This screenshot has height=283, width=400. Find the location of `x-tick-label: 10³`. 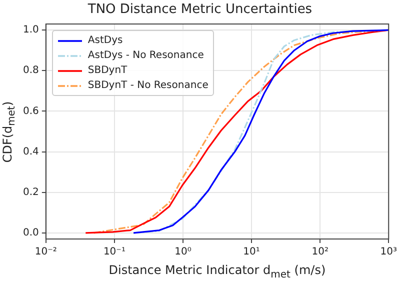

x-tick-label: 10³ is located at coordinates (388, 252).